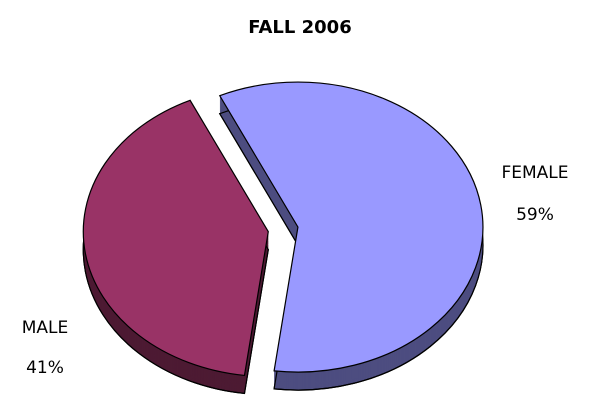 Image resolution: width=600 pixels, height=412 pixels. What do you see at coordinates (45, 328) in the screenshot?
I see `category-label: MALE` at bounding box center [45, 328].